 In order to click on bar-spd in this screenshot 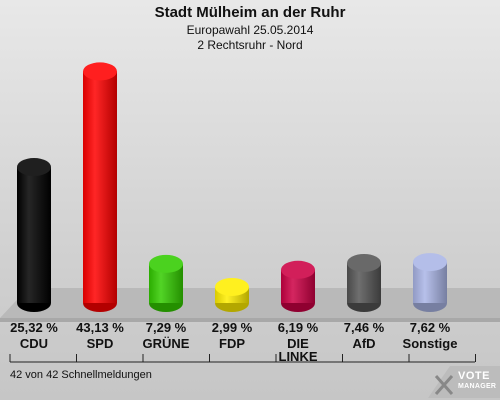, I will do `click(100, 187)`.